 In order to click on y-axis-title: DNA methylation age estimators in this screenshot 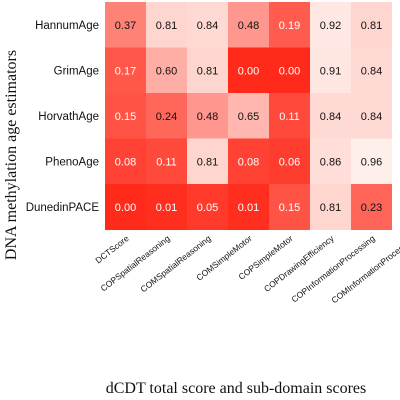, I will do `click(11, 155)`.